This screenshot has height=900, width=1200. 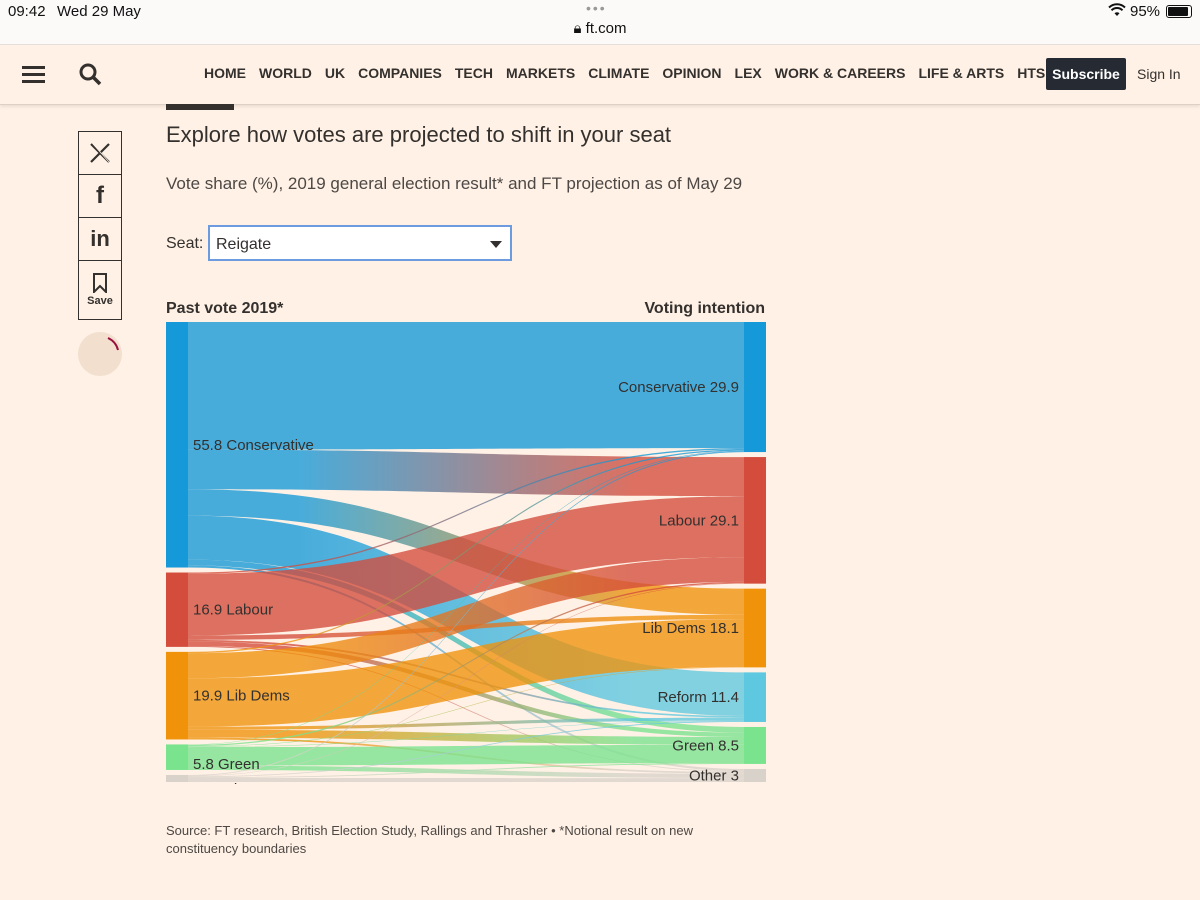 What do you see at coordinates (496, 244) in the screenshot?
I see `dropdown-arrow-icon` at bounding box center [496, 244].